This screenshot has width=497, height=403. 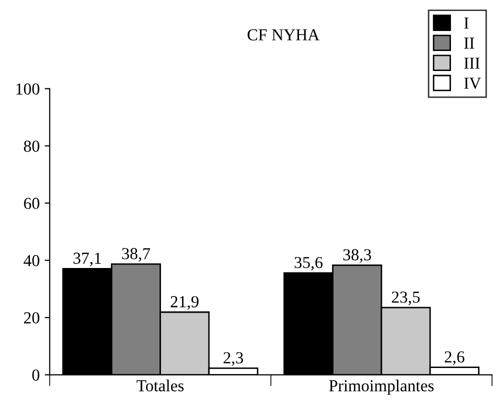 I want to click on legend-label: IV, so click(x=472, y=83).